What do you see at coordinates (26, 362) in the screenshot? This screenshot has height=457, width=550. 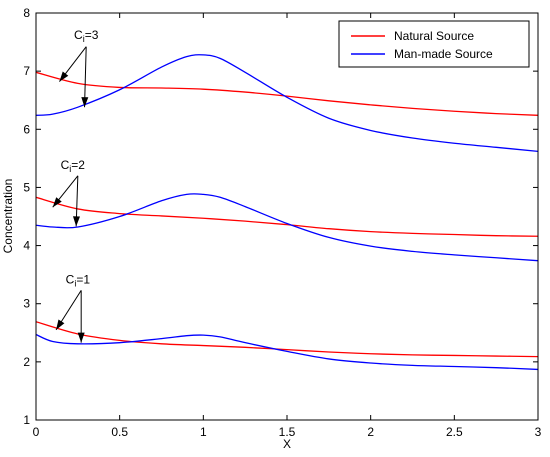 I see `y-tick-label: 2` at bounding box center [26, 362].